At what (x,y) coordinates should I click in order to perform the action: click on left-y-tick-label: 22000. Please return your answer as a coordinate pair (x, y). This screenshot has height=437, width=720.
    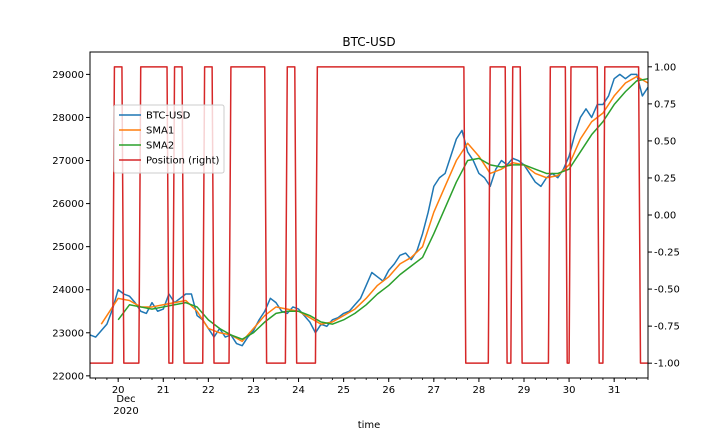
    Looking at the image, I should click on (68, 376).